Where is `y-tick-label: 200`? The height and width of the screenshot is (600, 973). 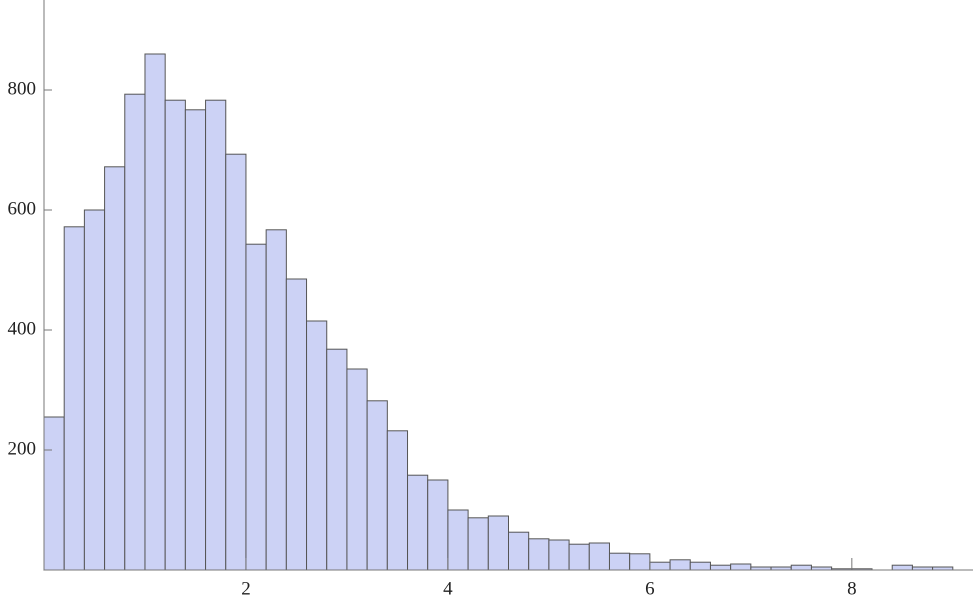 y-tick-label: 200 is located at coordinates (22, 448).